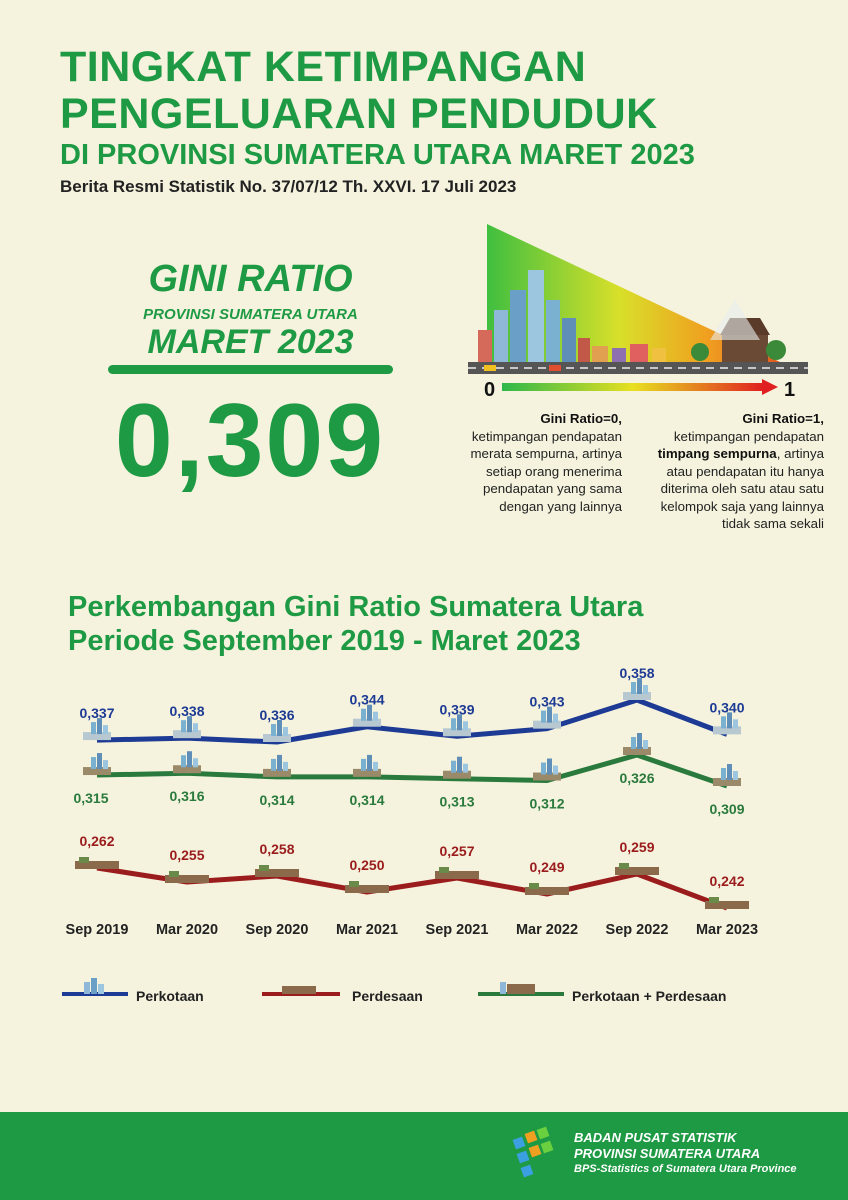  What do you see at coordinates (250, 342) in the screenshot?
I see `gini-label-3: MARET 2023` at bounding box center [250, 342].